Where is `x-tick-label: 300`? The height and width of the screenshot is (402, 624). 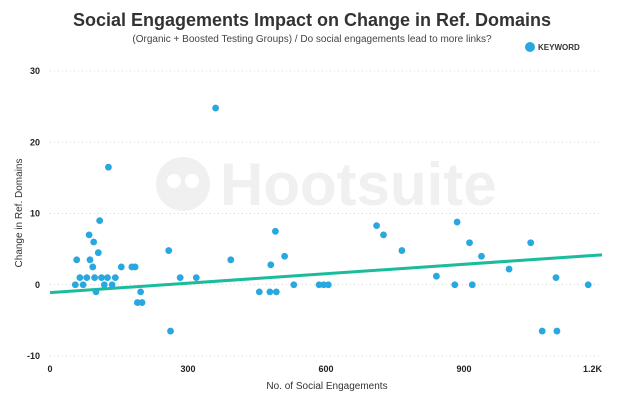
x-tick-label: 300 is located at coordinates (187, 369).